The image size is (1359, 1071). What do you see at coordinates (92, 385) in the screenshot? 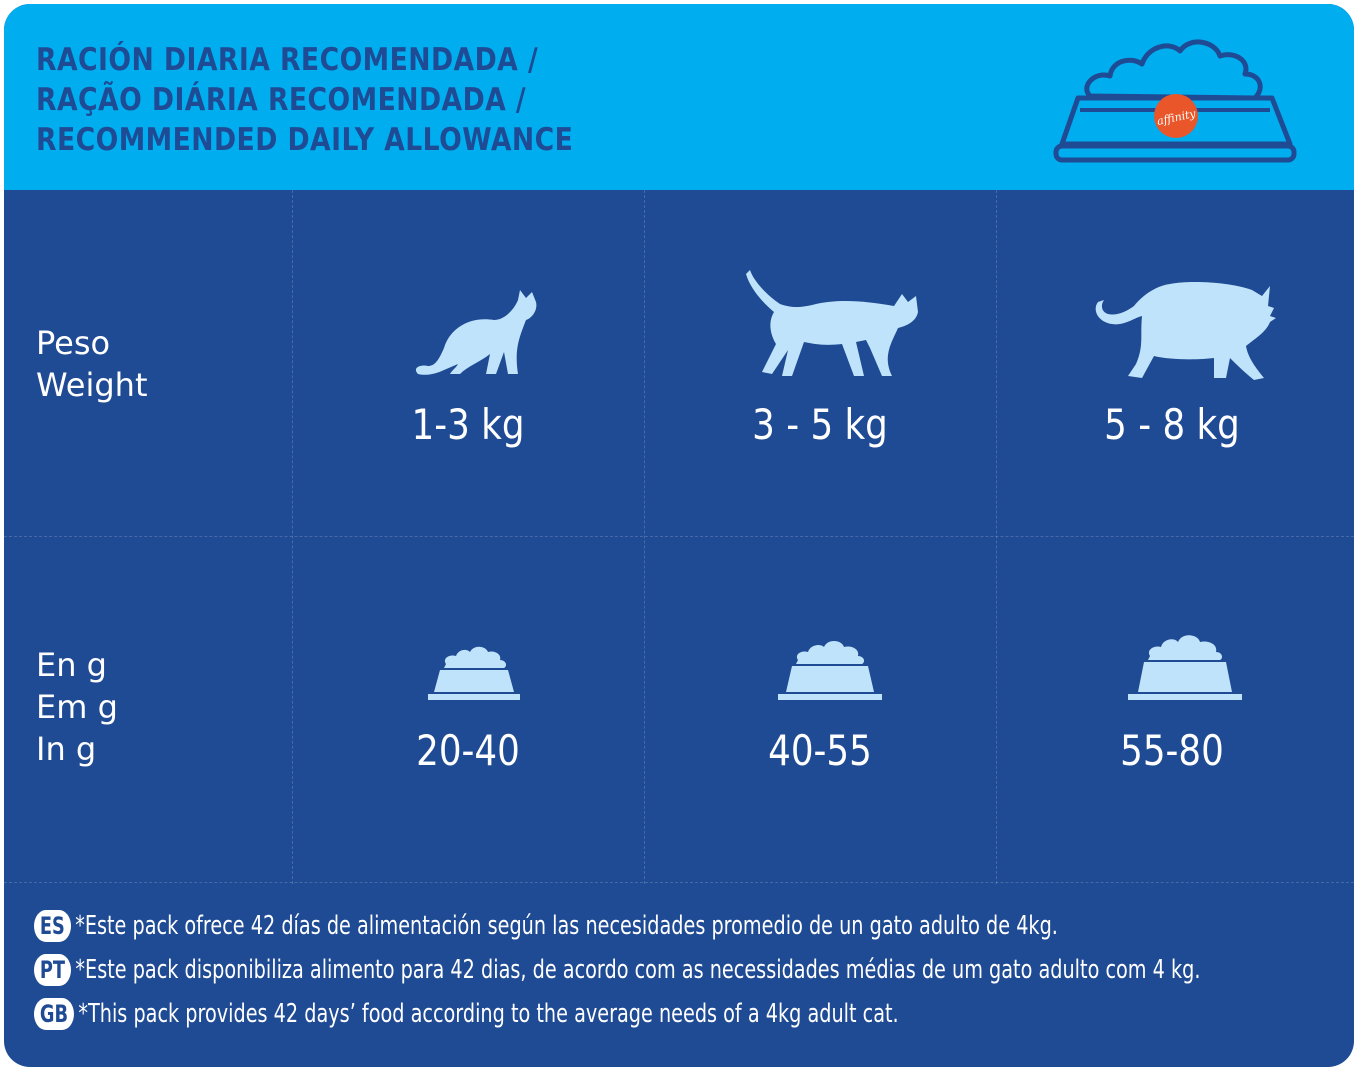
I see `weight-label-en: Weight` at bounding box center [92, 385].